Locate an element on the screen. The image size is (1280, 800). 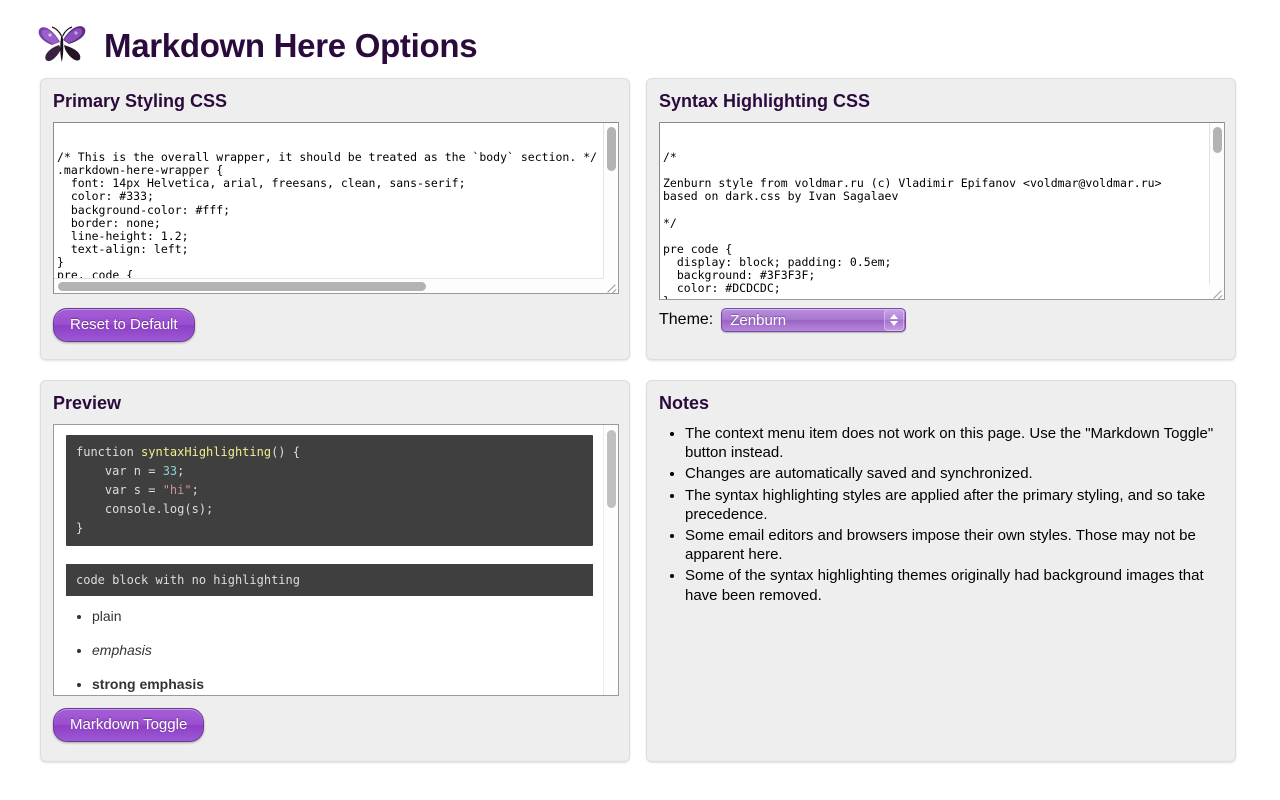
code-token-plain: console.log(s); is located at coordinates (145, 509).